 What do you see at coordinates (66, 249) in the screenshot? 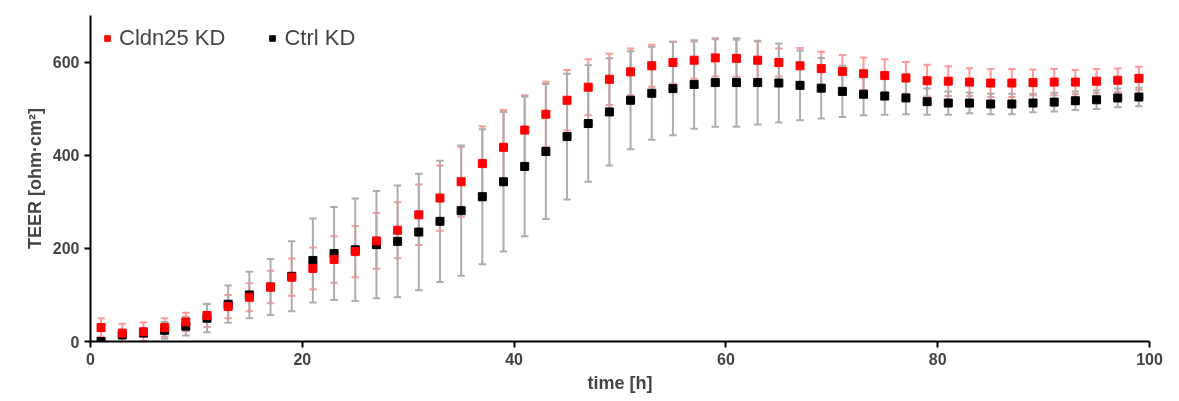
I see `y-tick-label: 200` at bounding box center [66, 249].